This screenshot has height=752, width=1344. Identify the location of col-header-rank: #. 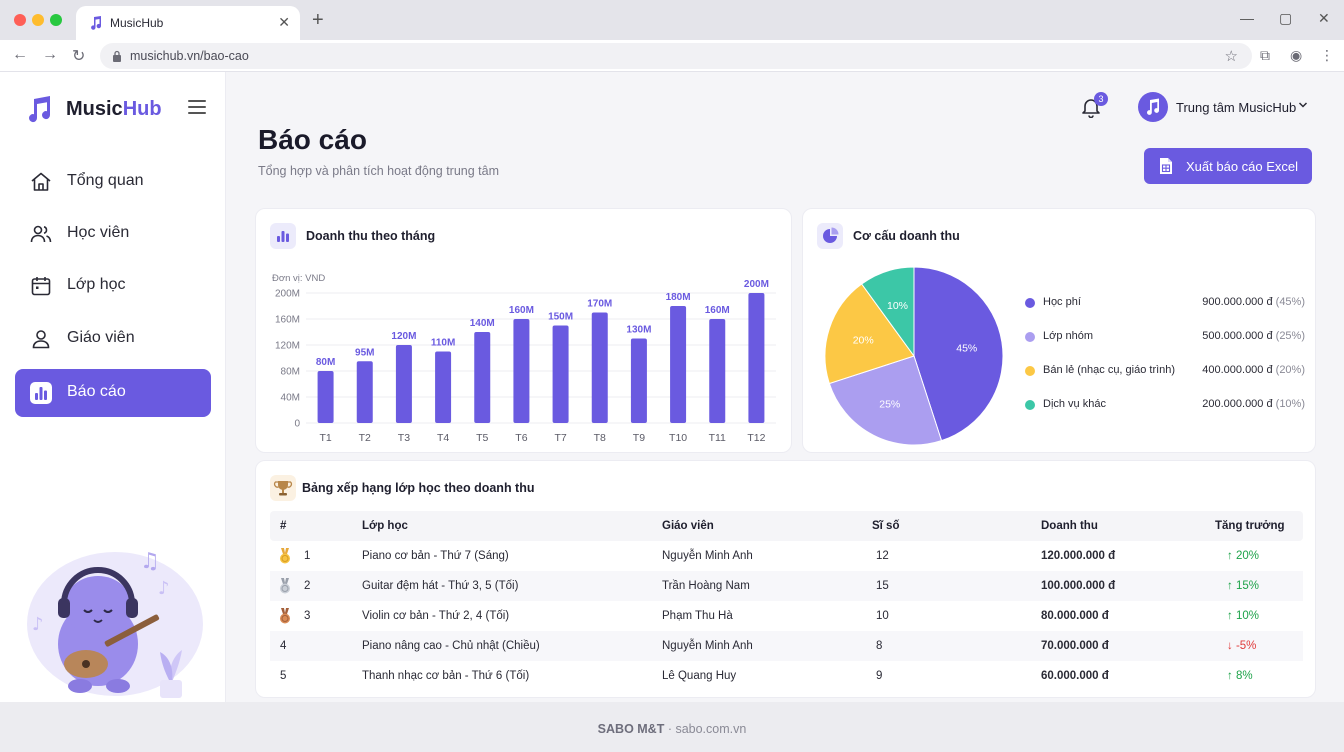
(283, 526).